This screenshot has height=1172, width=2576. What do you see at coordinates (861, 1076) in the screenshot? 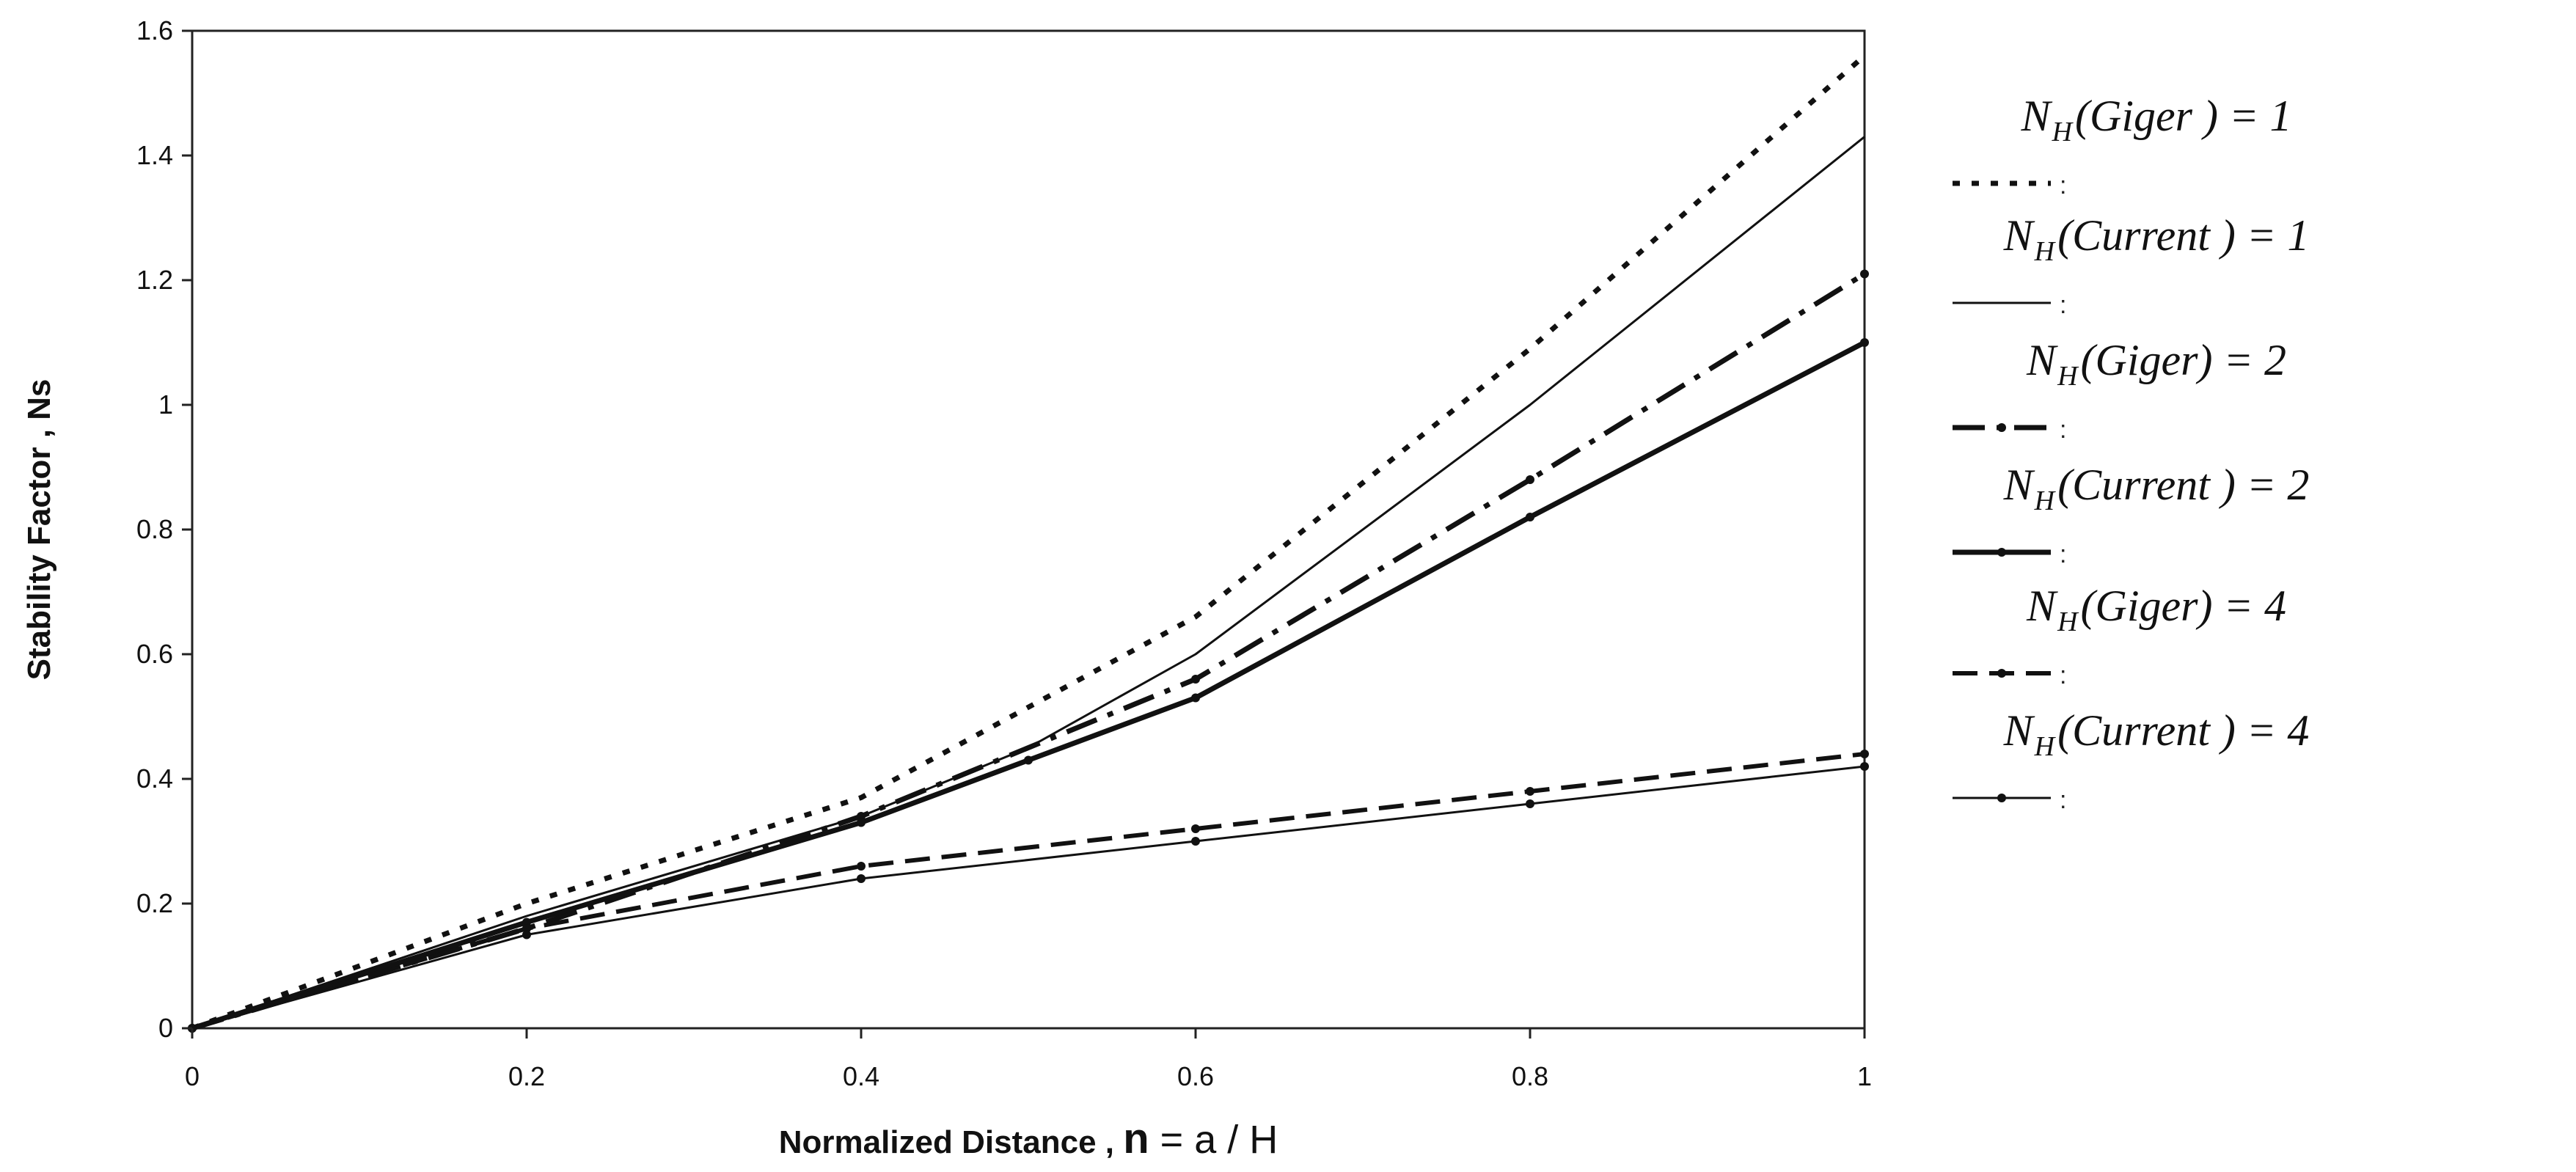
I see `x-tick-label: 0.4` at bounding box center [861, 1076].